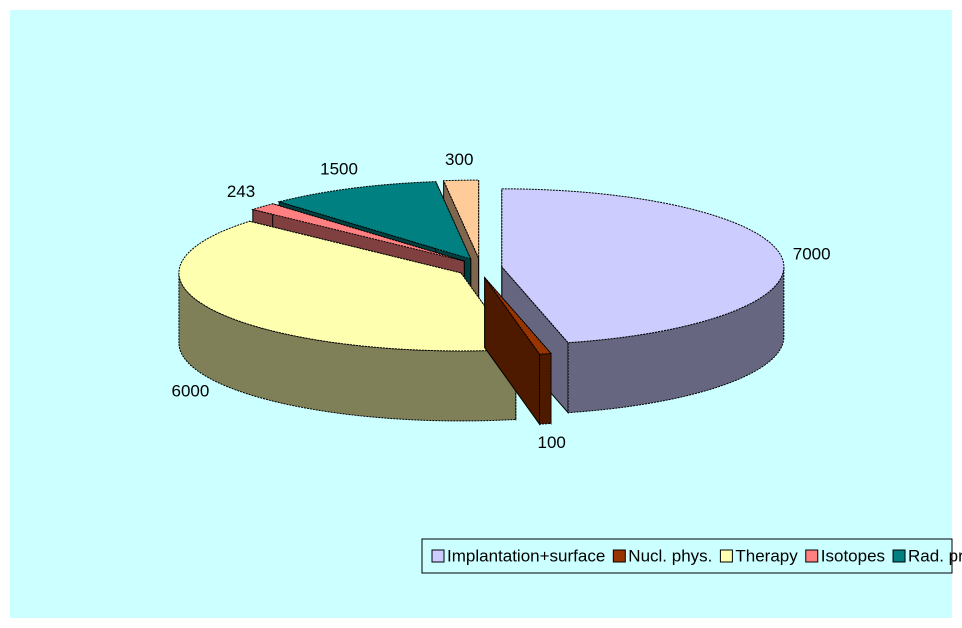 The width and height of the screenshot is (962, 628). Describe the element at coordinates (766, 555) in the screenshot. I see `legend-label: Therapy` at that location.